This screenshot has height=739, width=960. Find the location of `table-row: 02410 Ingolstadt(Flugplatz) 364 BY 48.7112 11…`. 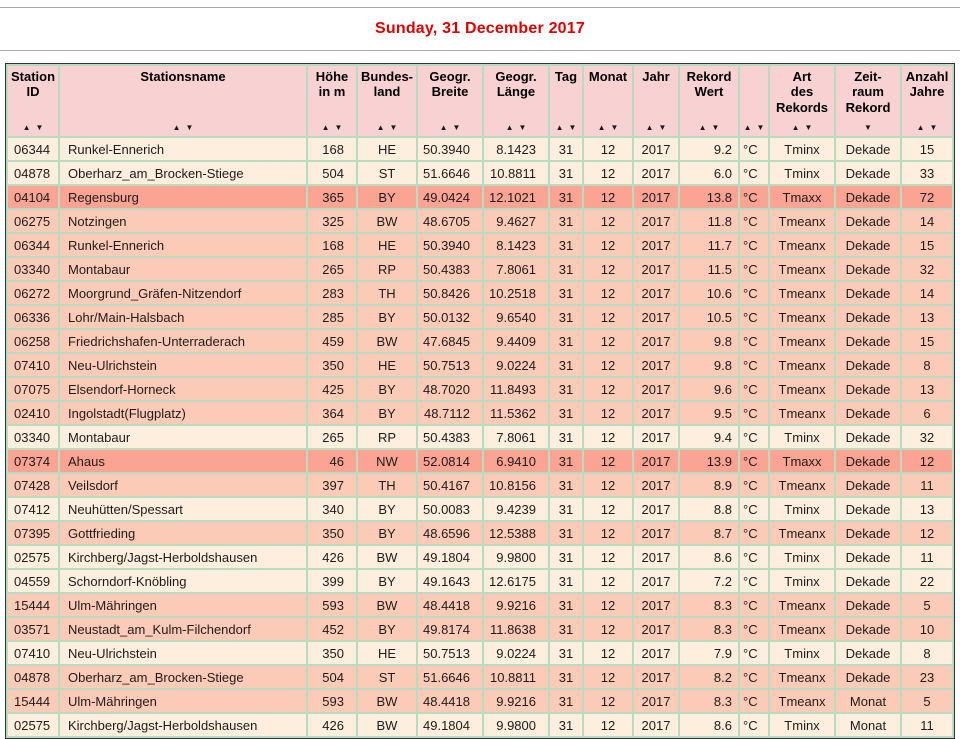

table-row: 02410 Ingolstadt(Flugplatz) 364 BY 48.7112 11… is located at coordinates (480, 413).